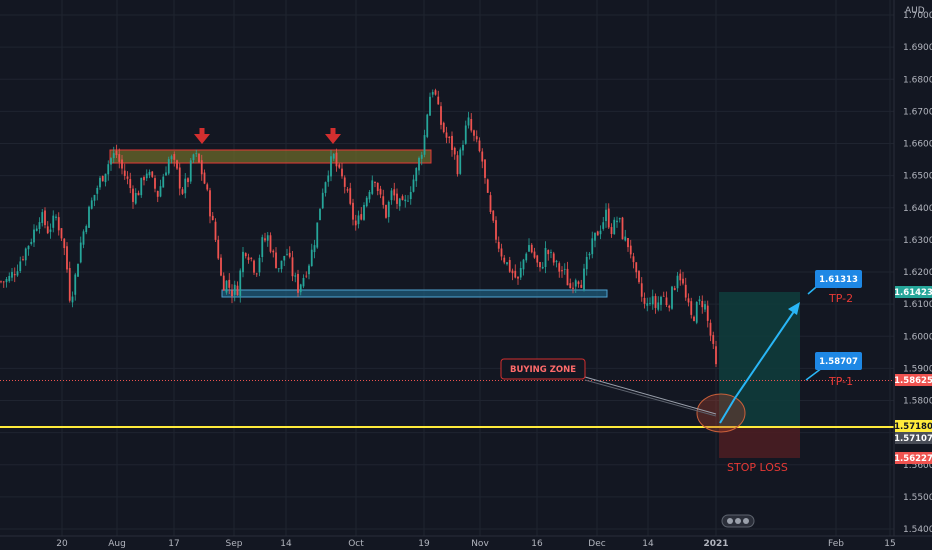  I want to click on tp1-value-callout: 1.58707, so click(838, 361).